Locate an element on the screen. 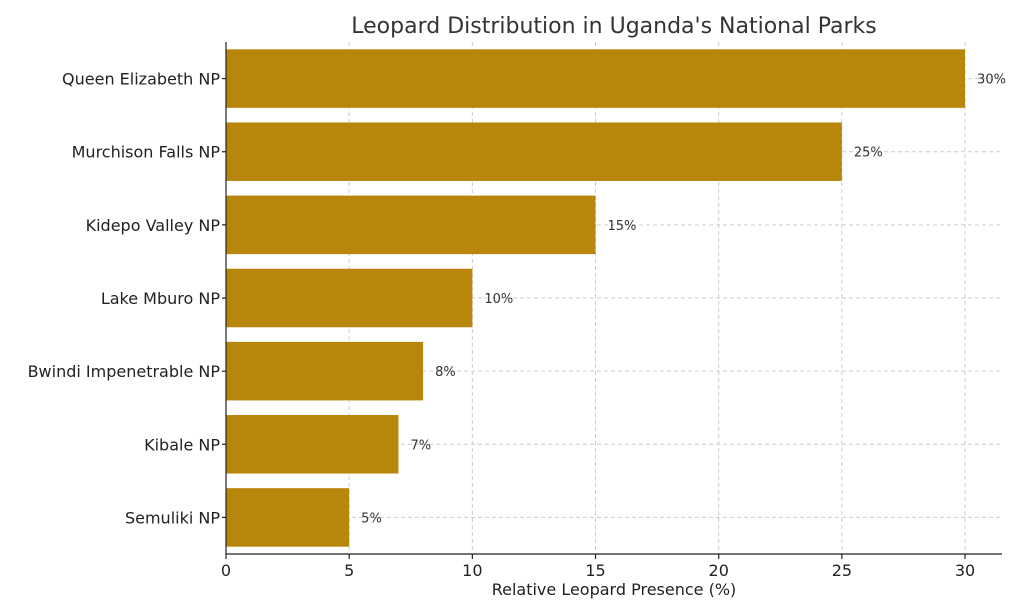 The image size is (1024, 614). data-label: 8% is located at coordinates (445, 372).